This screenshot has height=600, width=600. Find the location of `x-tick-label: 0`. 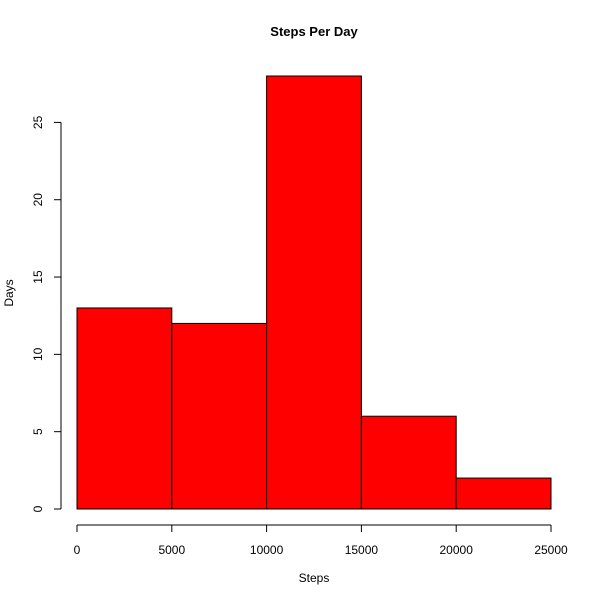

x-tick-label: 0 is located at coordinates (77, 550).